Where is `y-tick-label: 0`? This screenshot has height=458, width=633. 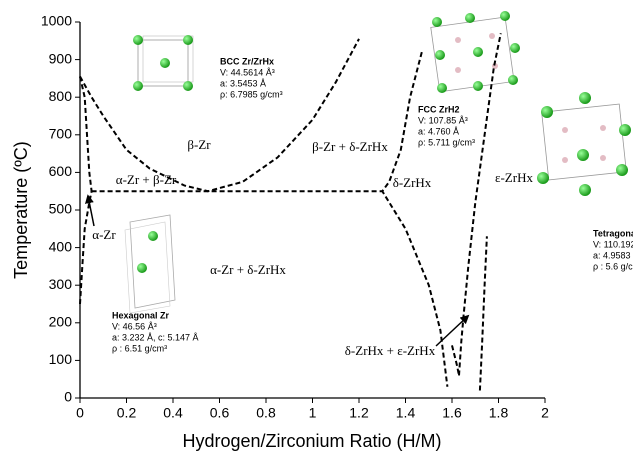
y-tick-label: 0 is located at coordinates (68, 397).